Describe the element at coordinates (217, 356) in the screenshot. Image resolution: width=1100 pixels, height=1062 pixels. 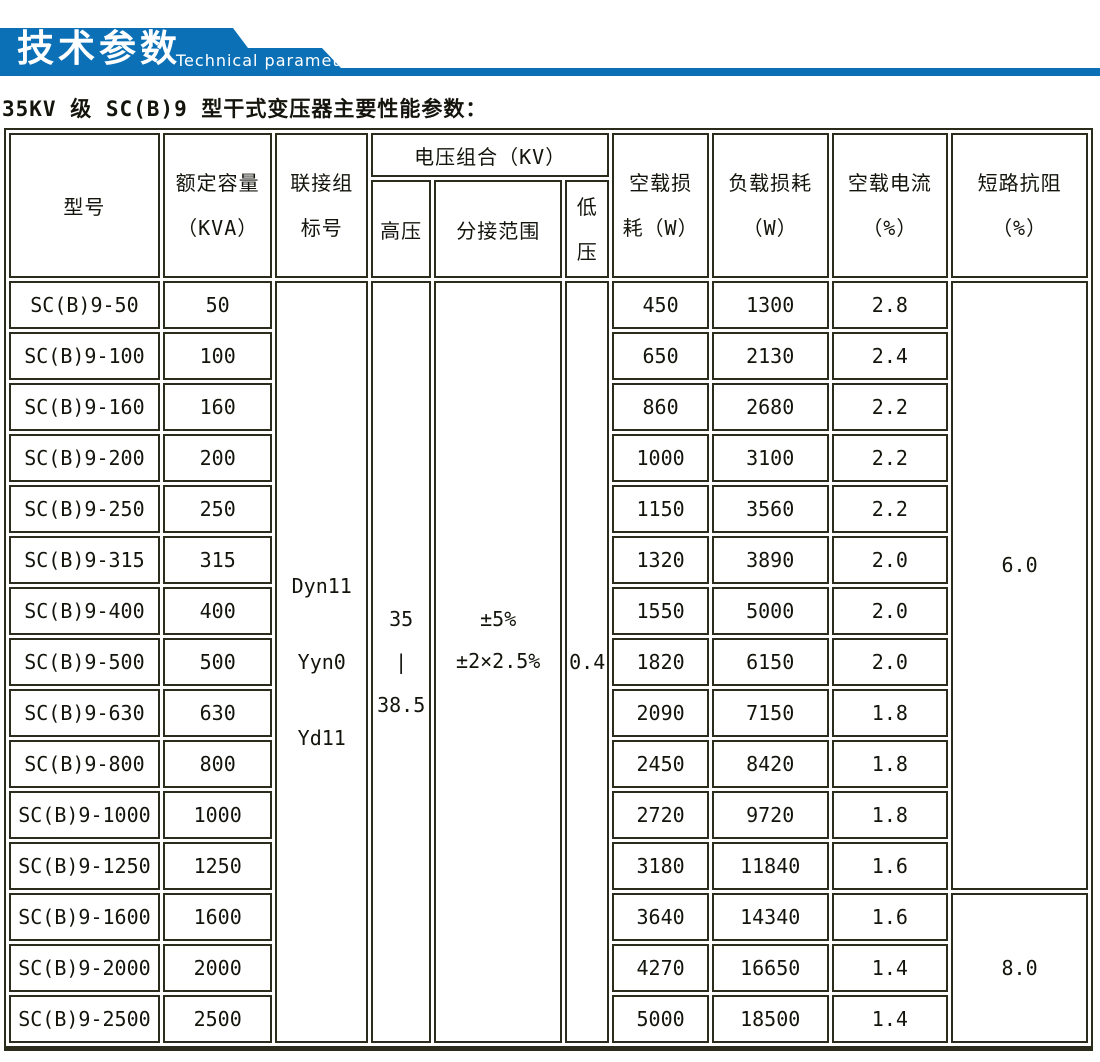
I see `cell-capacity: 100` at that location.